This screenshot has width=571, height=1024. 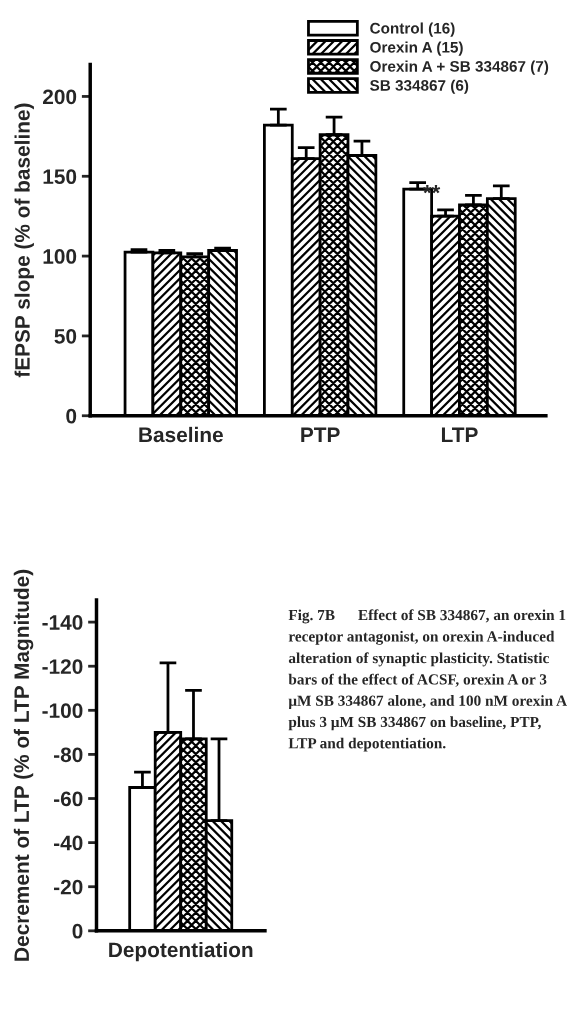 What do you see at coordinates (427, 680) in the screenshot?
I see `caption: Fig. 7B Effect of SB 334867, an orexin 1 receptor antagonist, on orexin A-induced alteration of synaptic plasticity. Statistic bars of the effect of ACSF, orexin A or 3 μM SB 334867 alone, and 100 nM orexin A plus 3 μM SB 334867 on baseline, PTP, LTP and depotentiation.` at bounding box center [427, 680].